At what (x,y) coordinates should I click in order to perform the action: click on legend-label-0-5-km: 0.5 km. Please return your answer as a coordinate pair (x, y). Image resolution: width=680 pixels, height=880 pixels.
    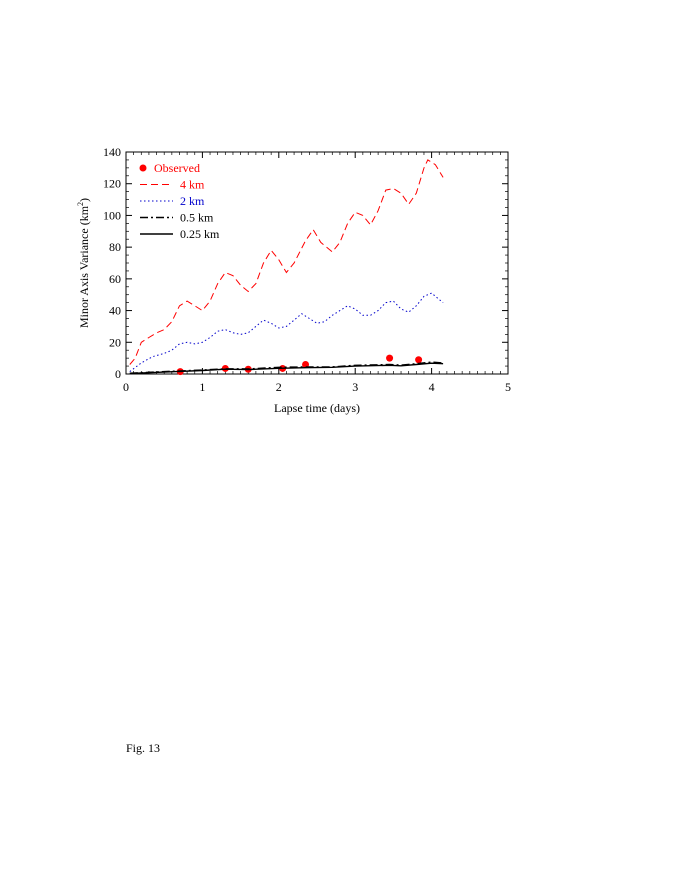
    Looking at the image, I should click on (197, 218).